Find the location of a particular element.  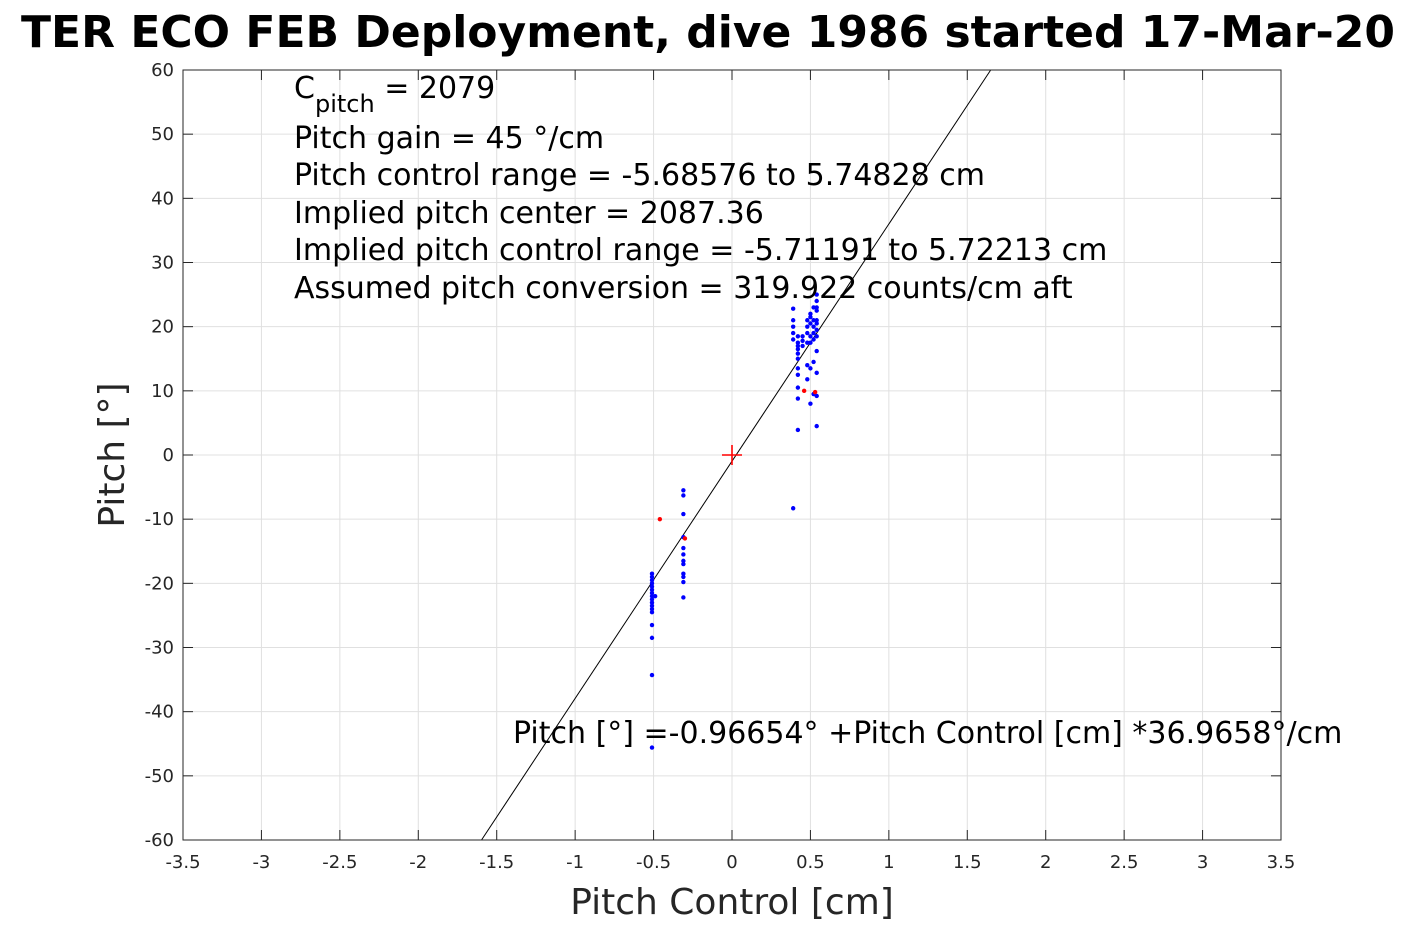

x-axis-label: Pitch Control [cm] is located at coordinates (732, 902).